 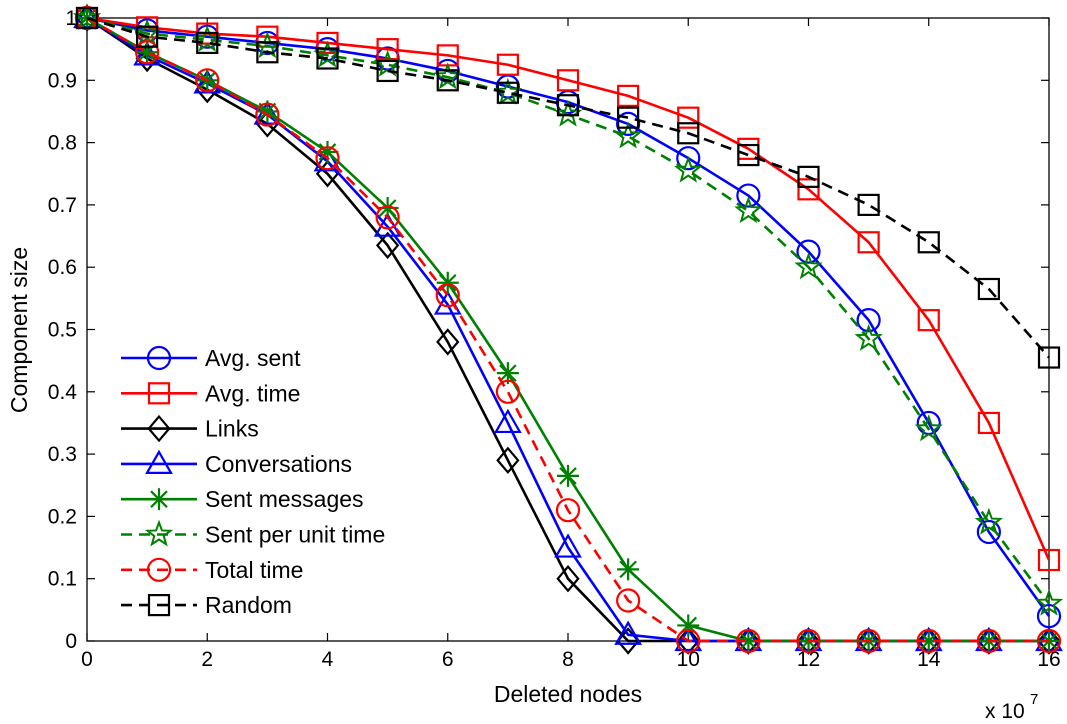 I want to click on y-tick-label: 0.4, so click(x=63, y=392).